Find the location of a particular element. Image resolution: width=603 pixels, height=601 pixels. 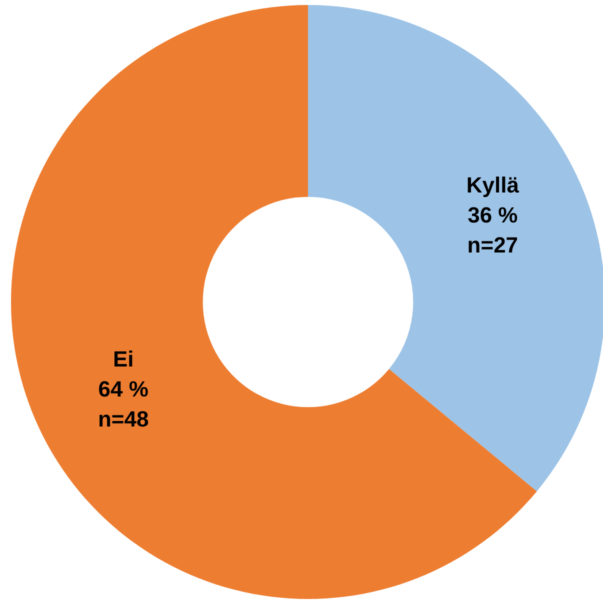

slice-label: Kyllä is located at coordinates (493, 185).